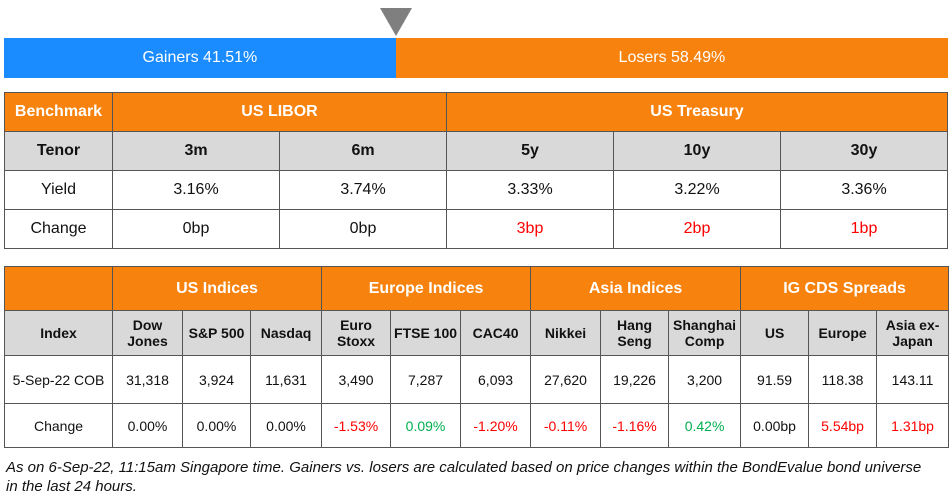  Describe the element at coordinates (913, 425) in the screenshot. I see `change-cell: 1.31bp` at that location.